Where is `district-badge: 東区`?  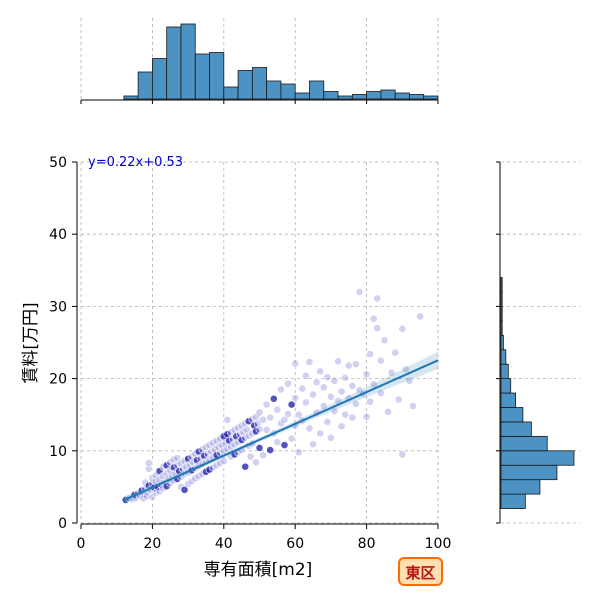
district-badge: 東区 is located at coordinates (420, 571).